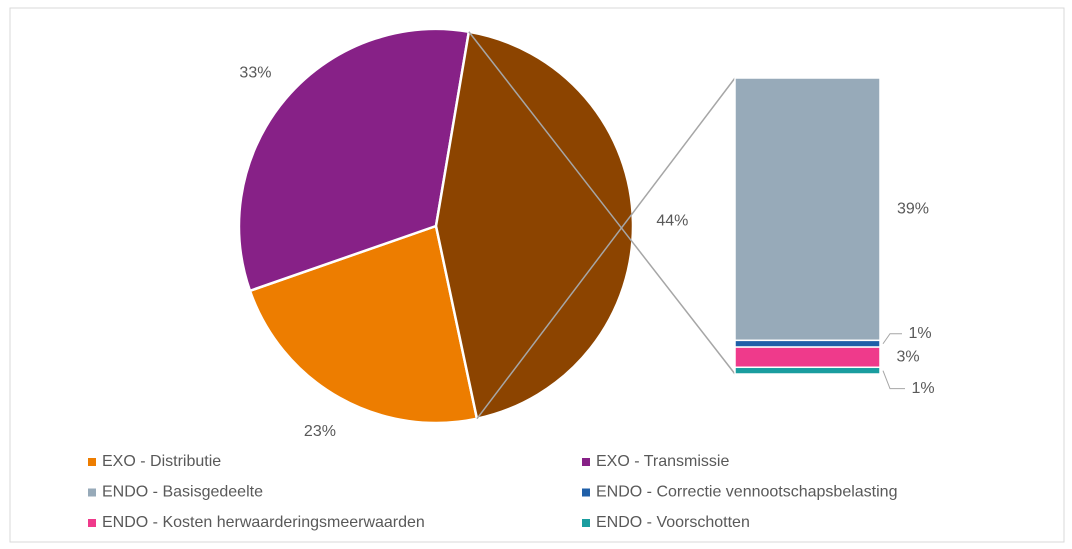 The image size is (1072, 549). Describe the element at coordinates (320, 431) in the screenshot. I see `pie-label: 23%` at that location.